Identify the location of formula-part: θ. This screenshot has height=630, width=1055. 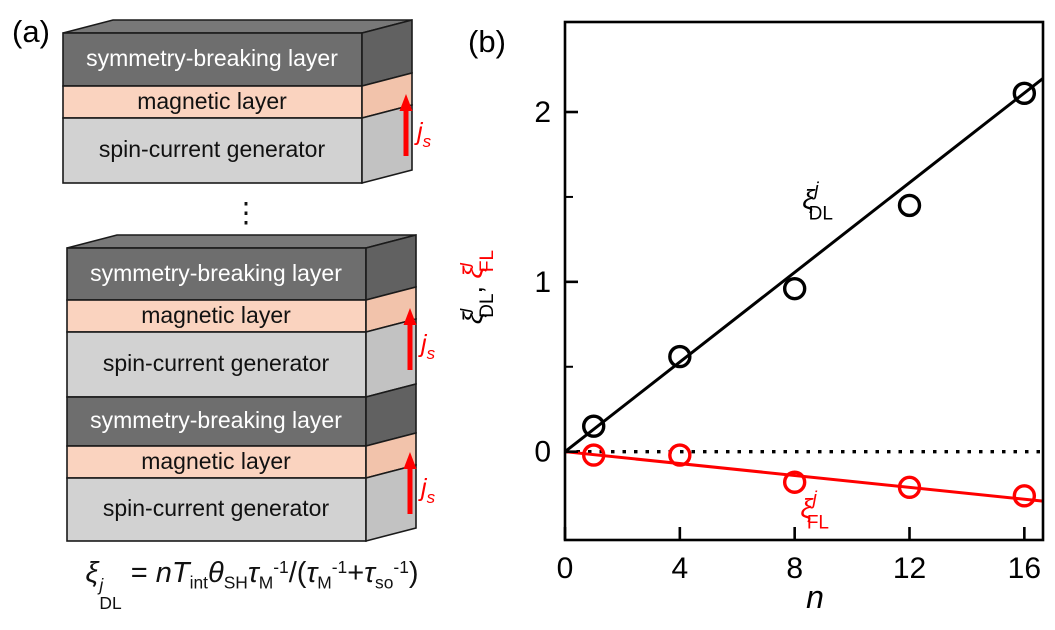
(215, 573).